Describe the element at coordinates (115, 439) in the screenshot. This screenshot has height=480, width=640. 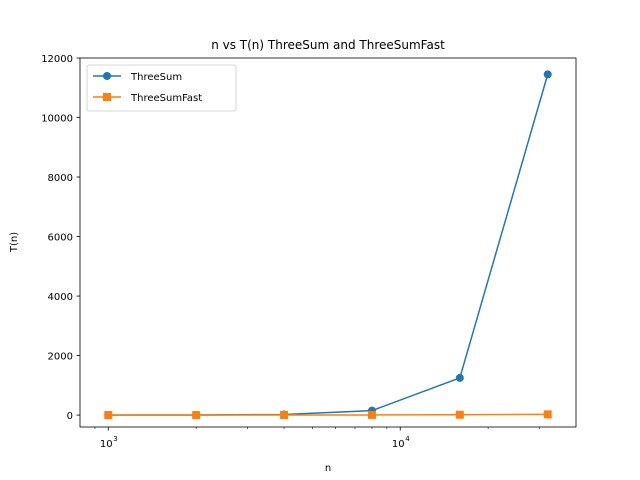
I see `x-tick-label-exponent: 3` at that location.